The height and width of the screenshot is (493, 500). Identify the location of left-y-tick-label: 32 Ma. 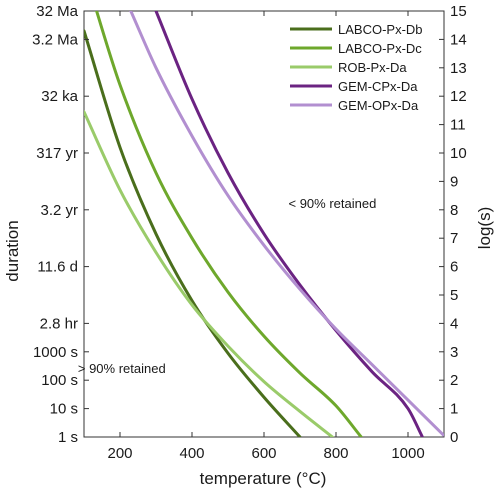
(57, 11).